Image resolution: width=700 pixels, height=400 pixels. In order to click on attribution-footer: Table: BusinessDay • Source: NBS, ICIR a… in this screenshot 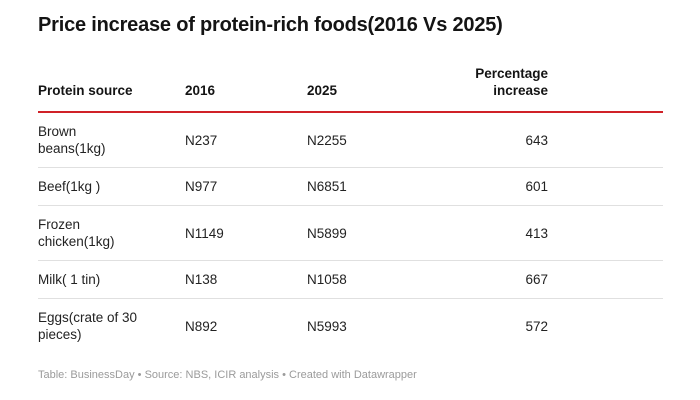, I will do `click(227, 375)`.